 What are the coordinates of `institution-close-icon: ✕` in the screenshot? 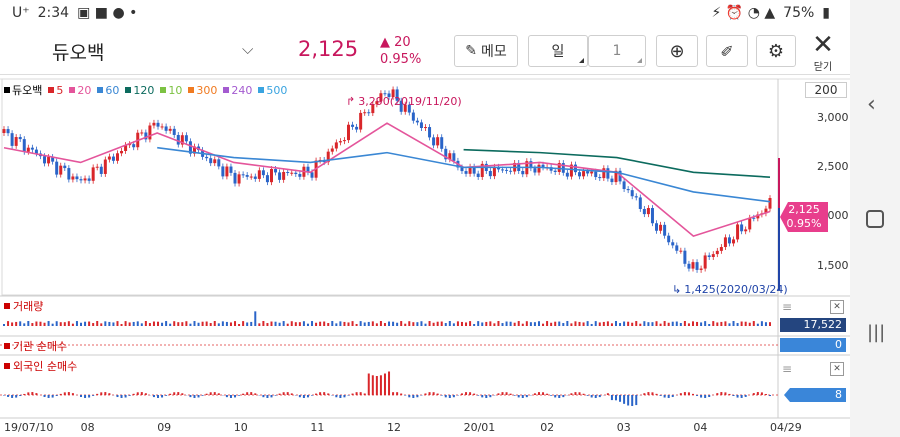 It's located at (837, 369).